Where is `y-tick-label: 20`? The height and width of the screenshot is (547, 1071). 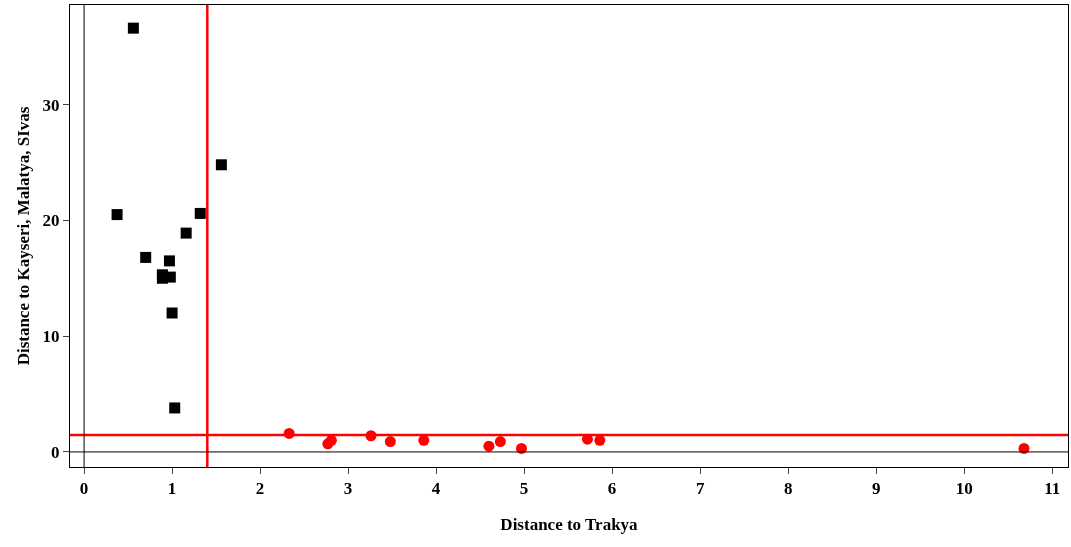
y-tick-label: 20 is located at coordinates (51, 221).